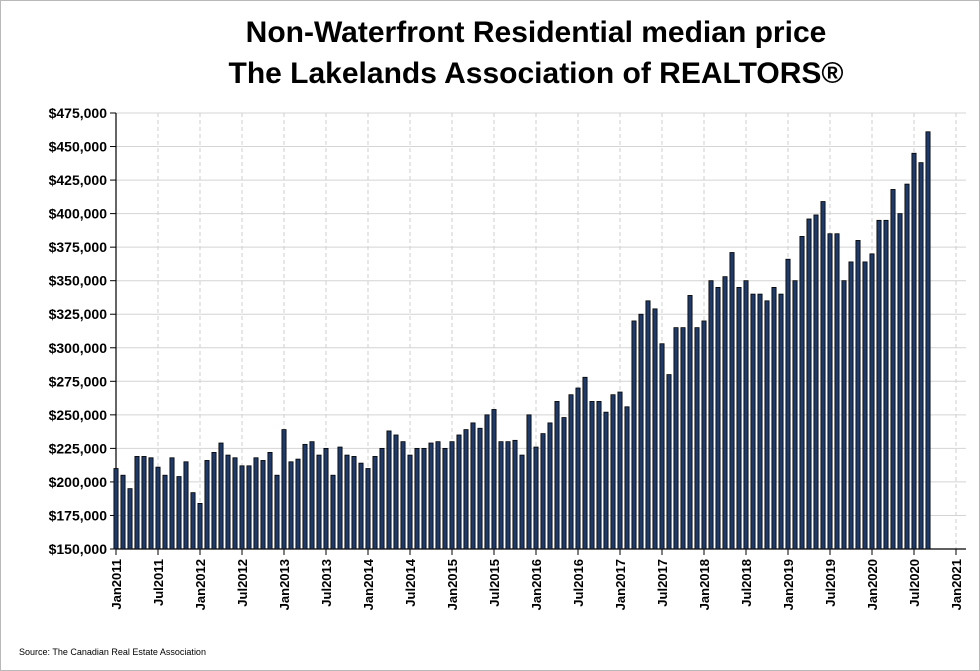 This screenshot has height=671, width=980. Describe the element at coordinates (662, 583) in the screenshot. I see `x-tick-label: Jul2017` at that location.